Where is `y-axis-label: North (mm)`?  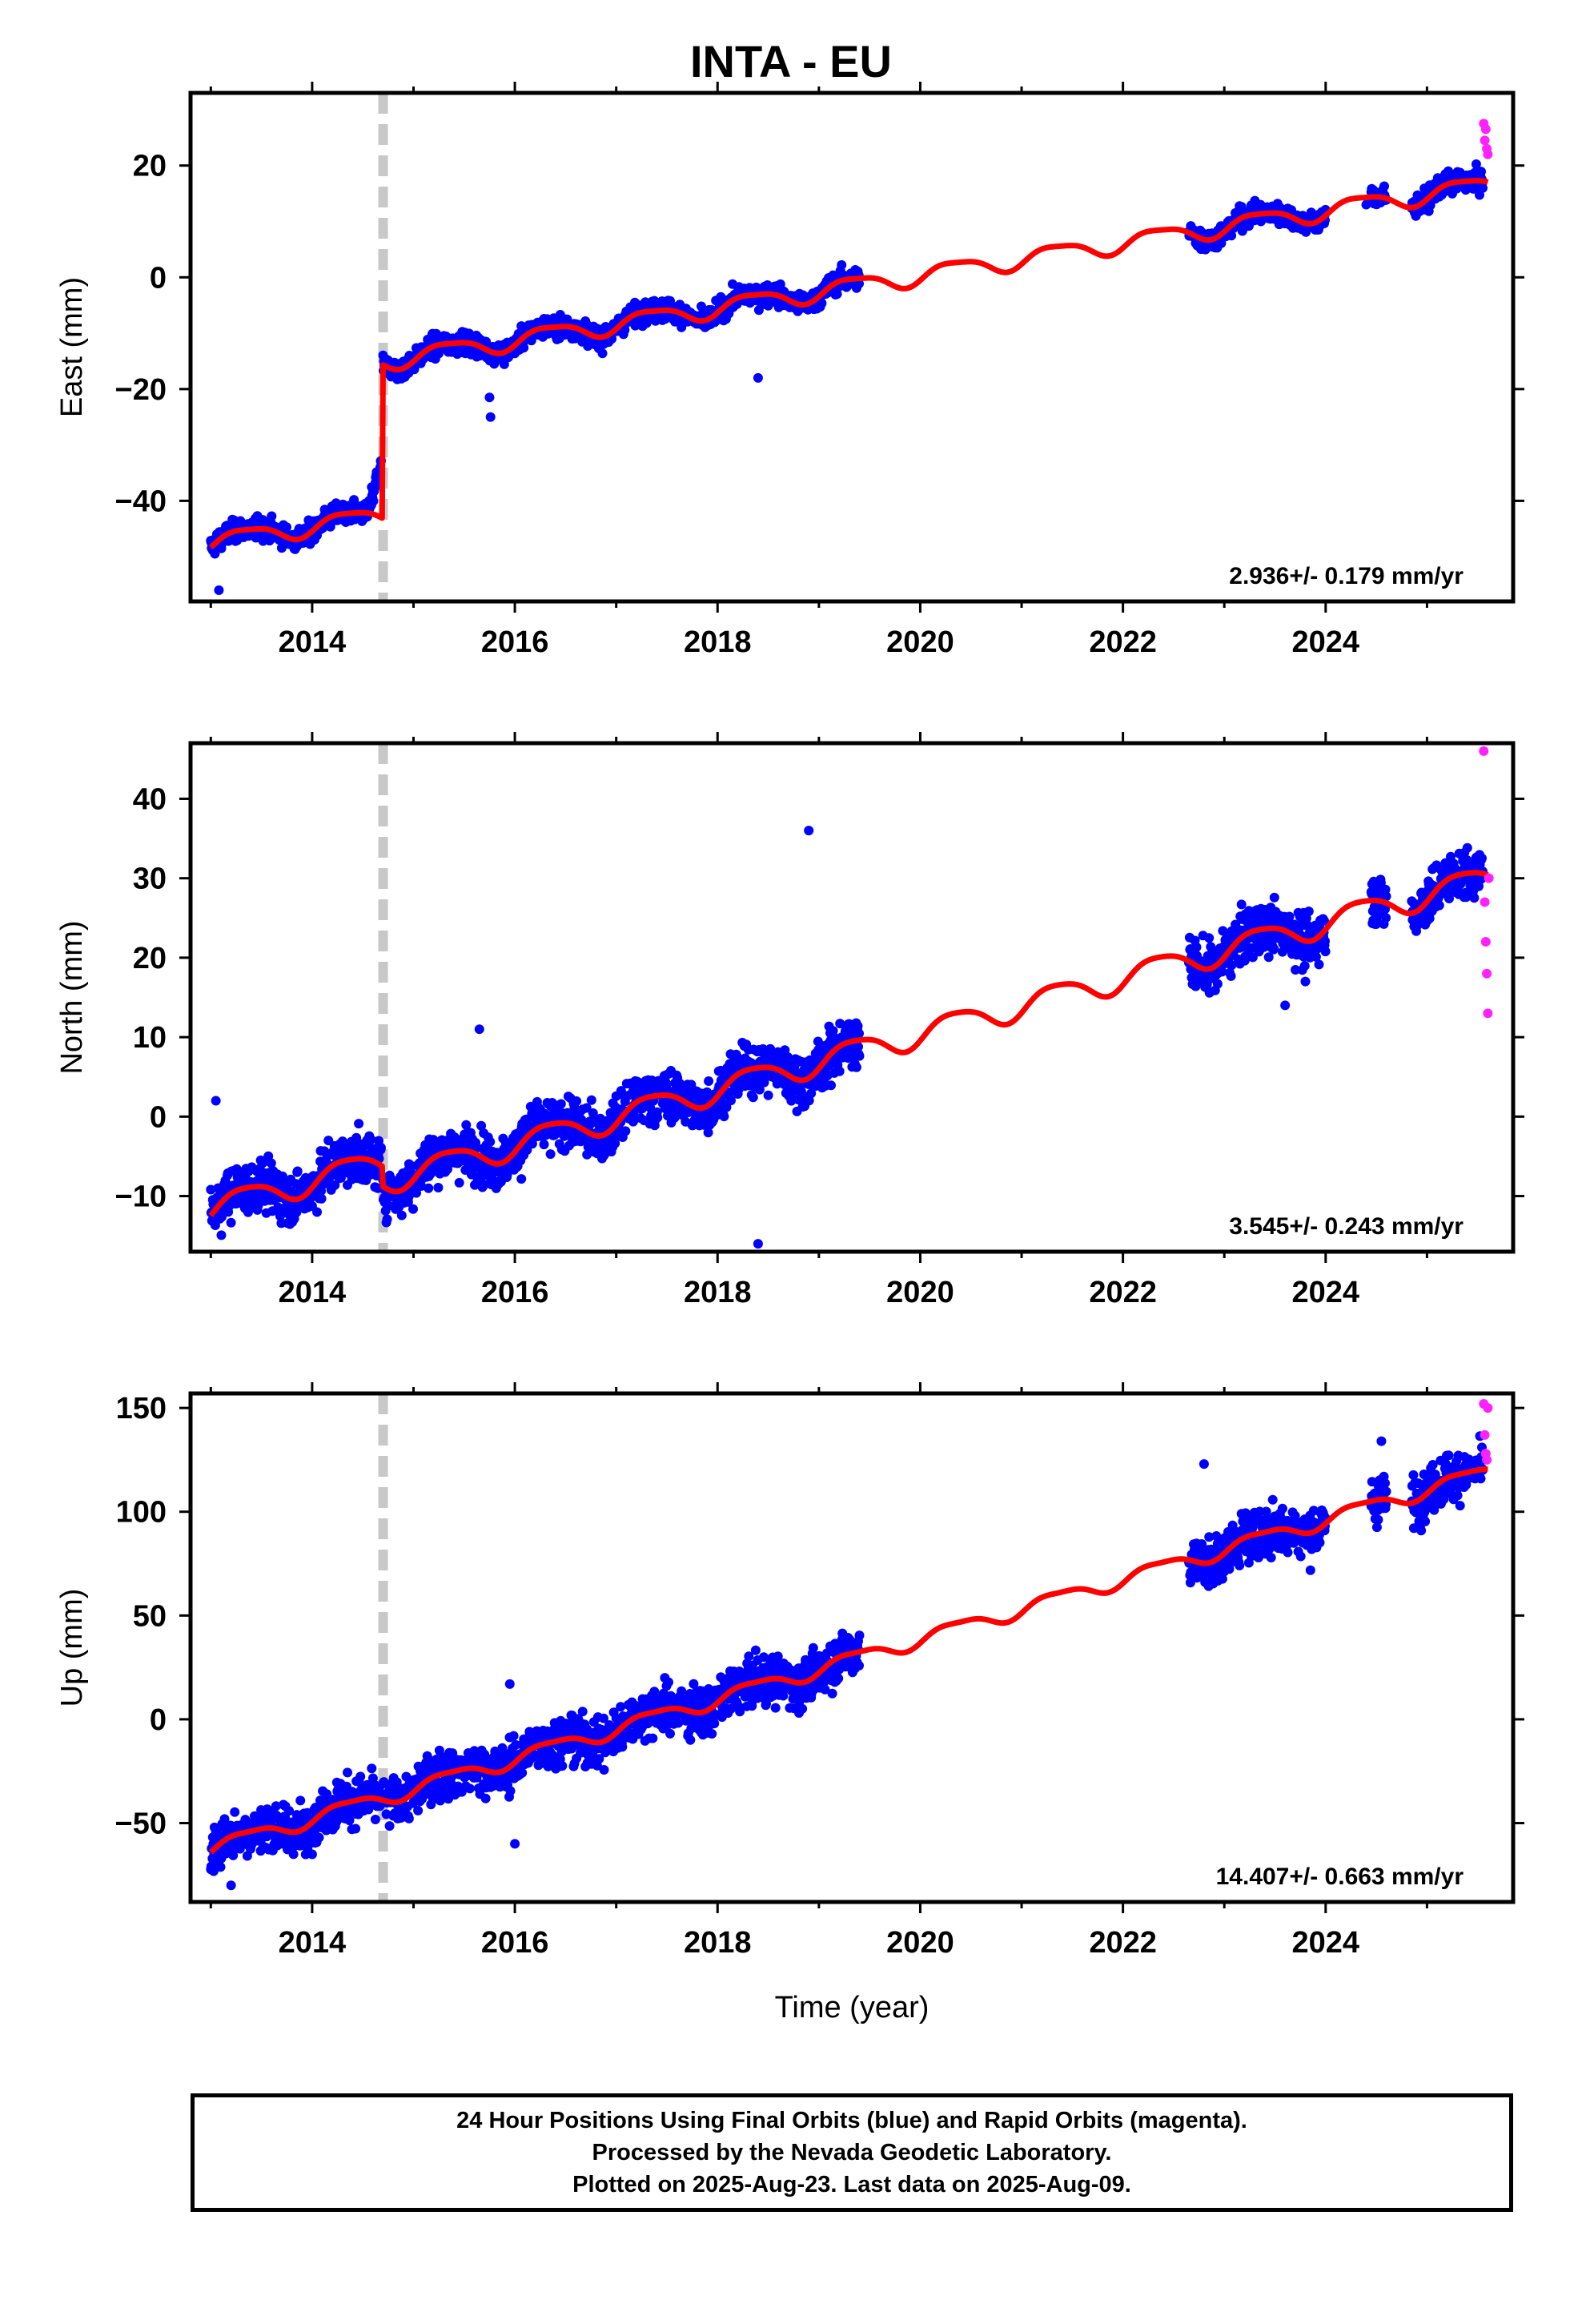
y-axis-label: North (mm) is located at coordinates (72, 997).